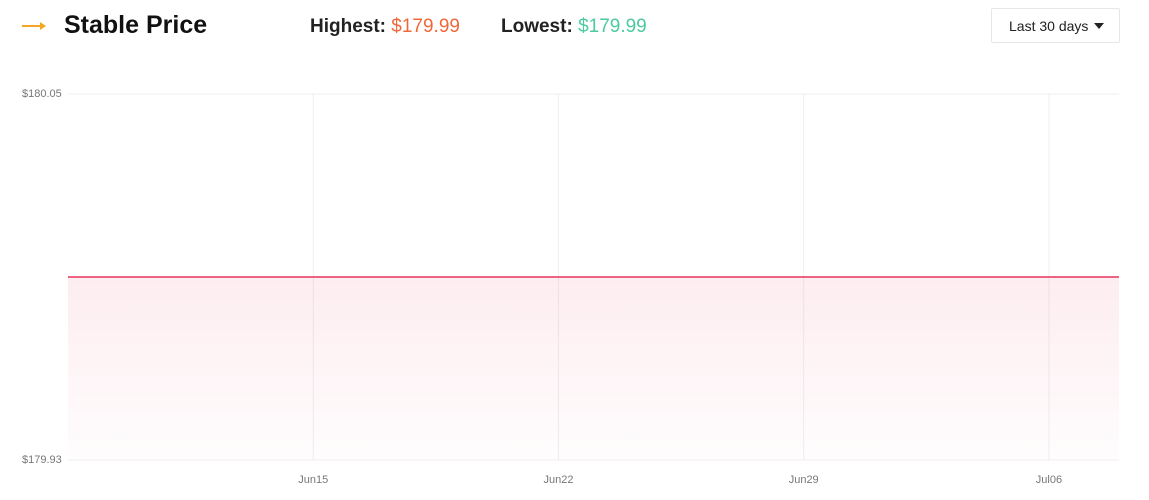 This screenshot has width=1149, height=500. I want to click on highest-label: Highest:, so click(348, 26).